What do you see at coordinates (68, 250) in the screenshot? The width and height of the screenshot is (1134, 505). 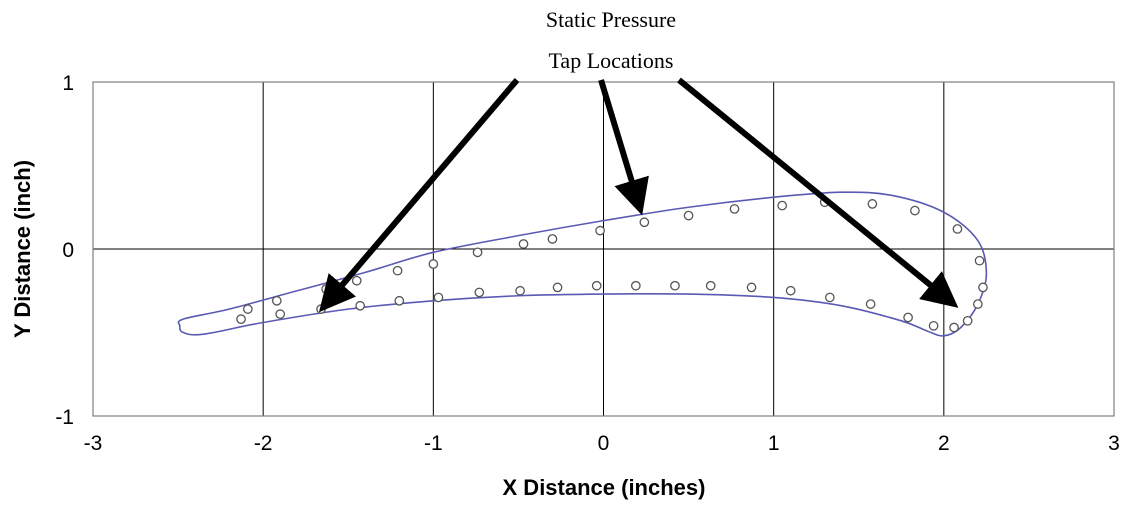 I see `y-tick-label: 0` at bounding box center [68, 250].